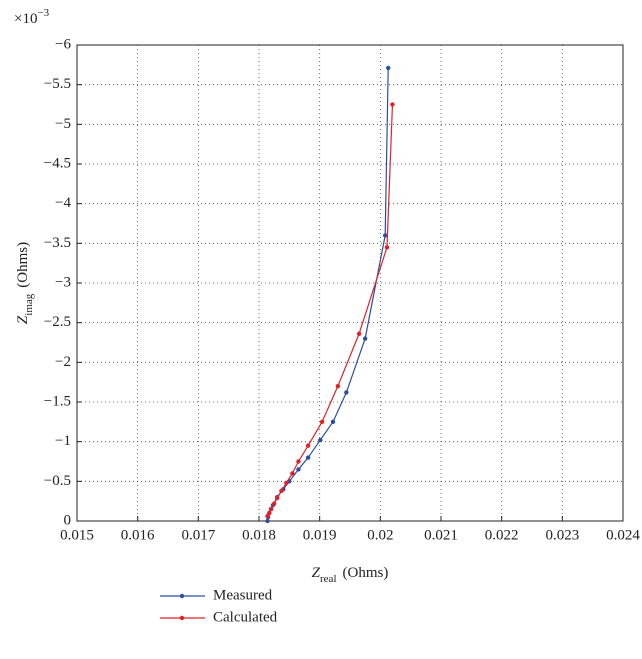 Image resolution: width=642 pixels, height=659 pixels. What do you see at coordinates (245, 617) in the screenshot?
I see `legend-label: Calculated` at bounding box center [245, 617].